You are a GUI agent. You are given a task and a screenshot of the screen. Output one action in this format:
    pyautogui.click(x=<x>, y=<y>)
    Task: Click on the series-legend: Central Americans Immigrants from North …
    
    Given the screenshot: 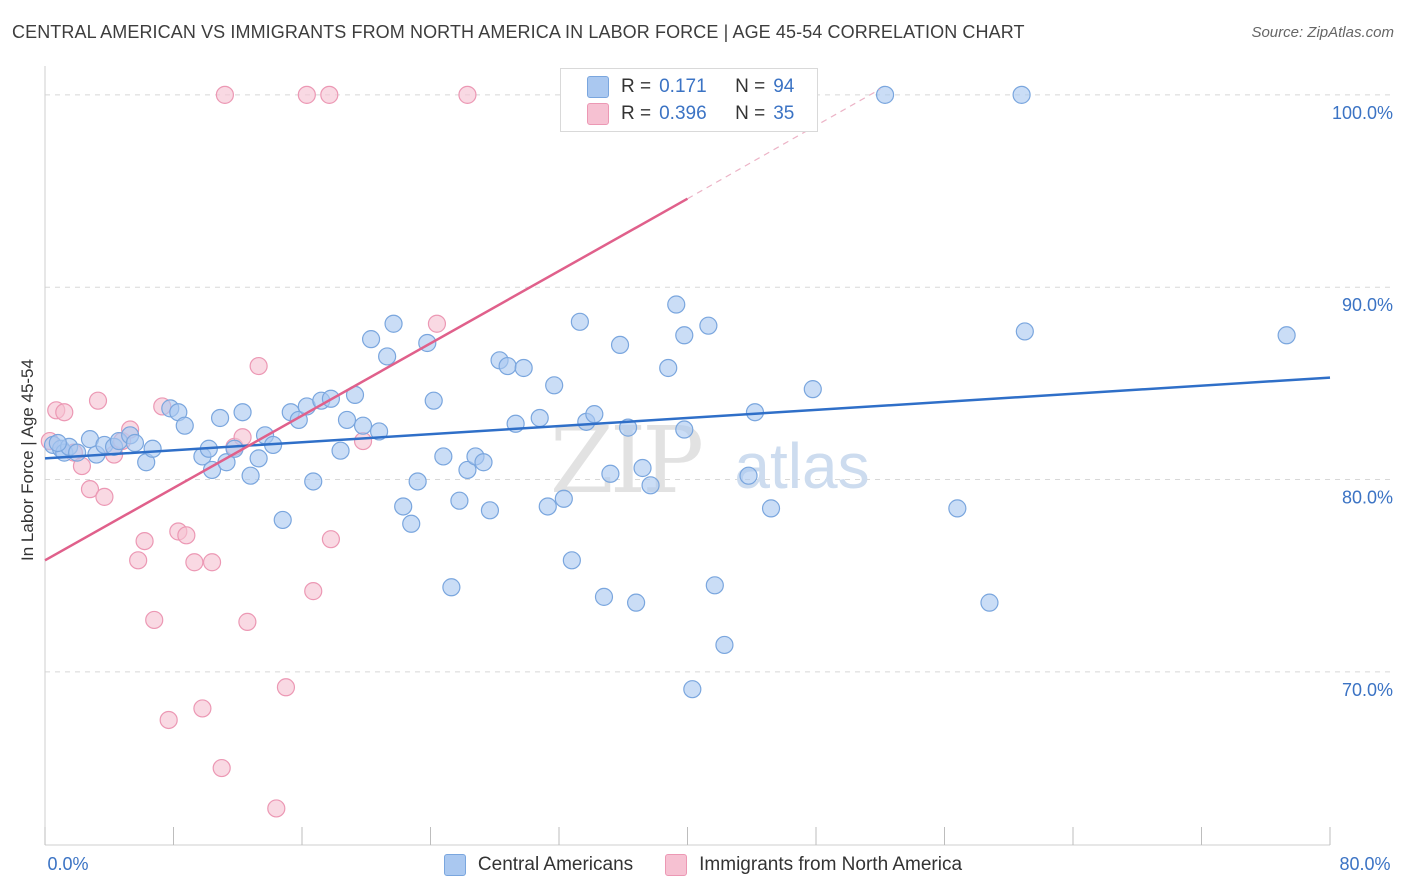 What is the action you would take?
    pyautogui.click(x=703, y=865)
    